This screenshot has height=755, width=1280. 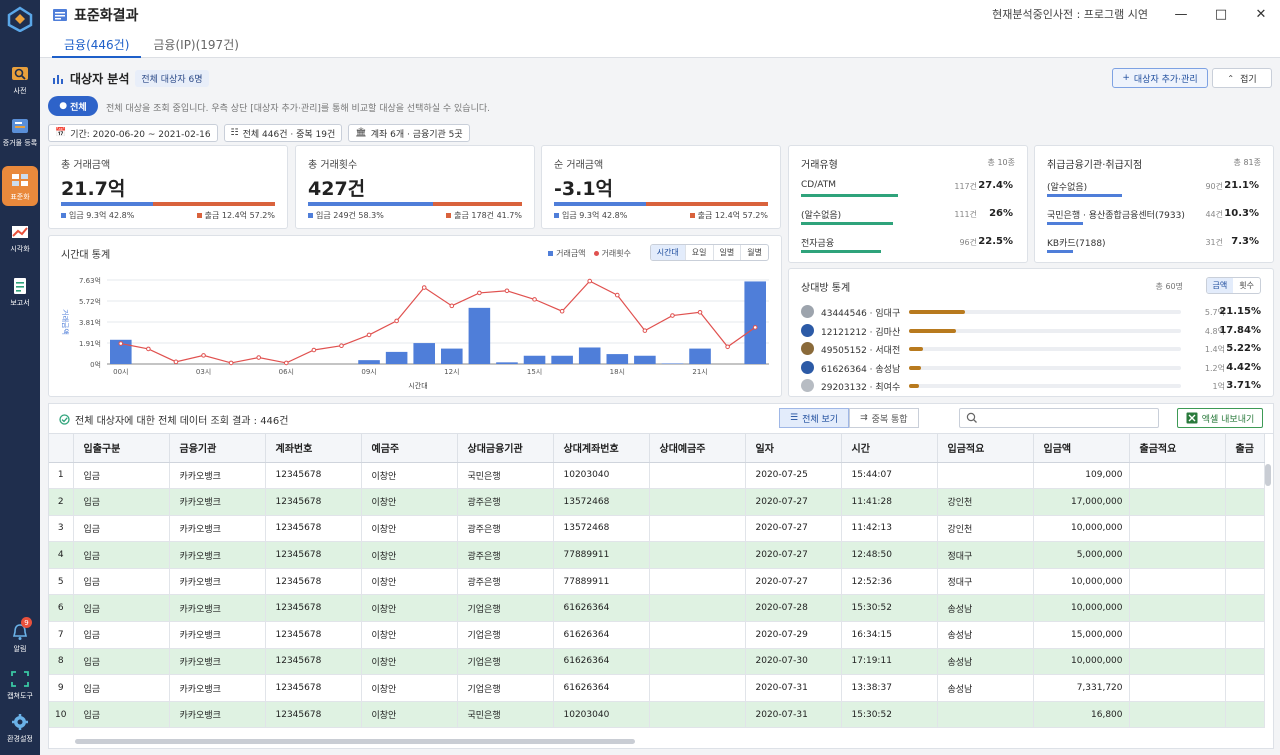 What do you see at coordinates (168, 187) in the screenshot?
I see `kpi-card: 총 거래금액 21.7억 입금 9.3억 42.8% 출금 12.4억 57.2%` at bounding box center [168, 187].